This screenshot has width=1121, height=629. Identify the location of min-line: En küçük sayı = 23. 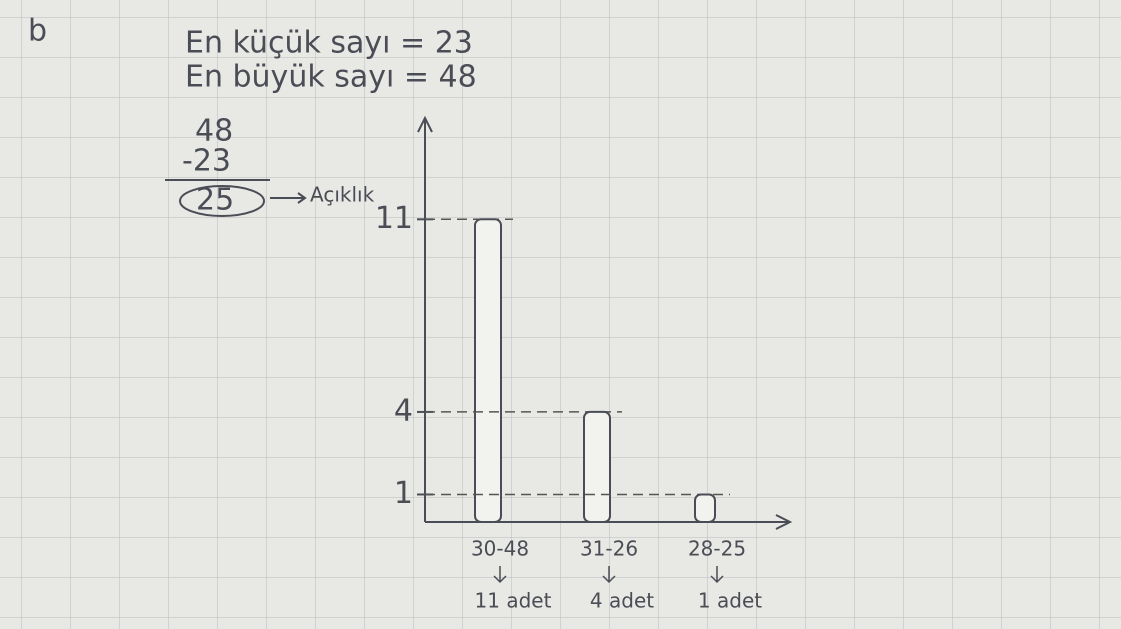
(329, 43).